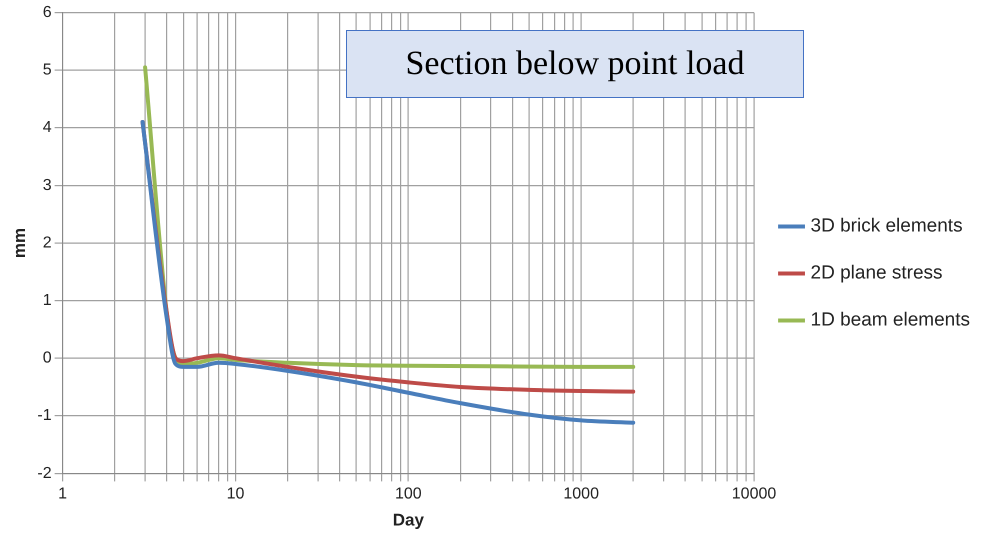  Describe the element at coordinates (63, 493) in the screenshot. I see `x-tick-label: 1` at that location.